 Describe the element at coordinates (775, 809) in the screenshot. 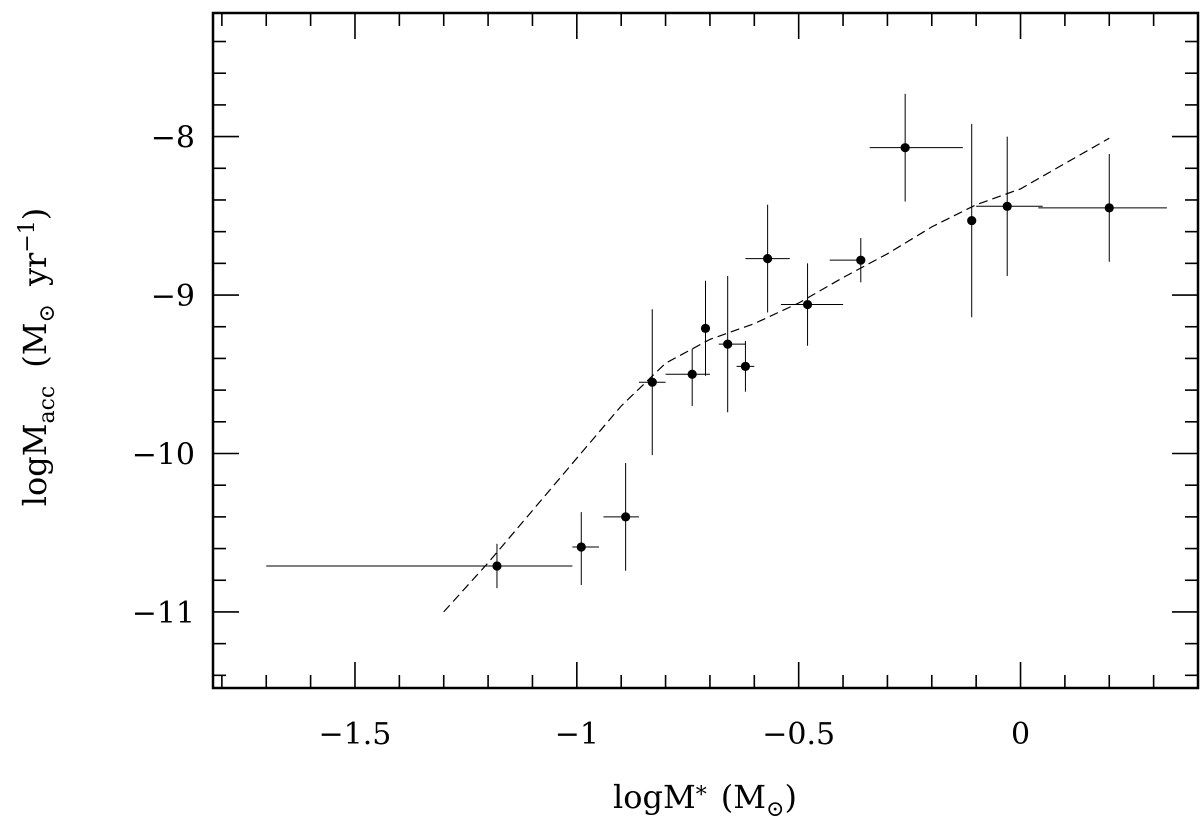

I see `x-axis-title-unit-sub: ⊙` at that location.